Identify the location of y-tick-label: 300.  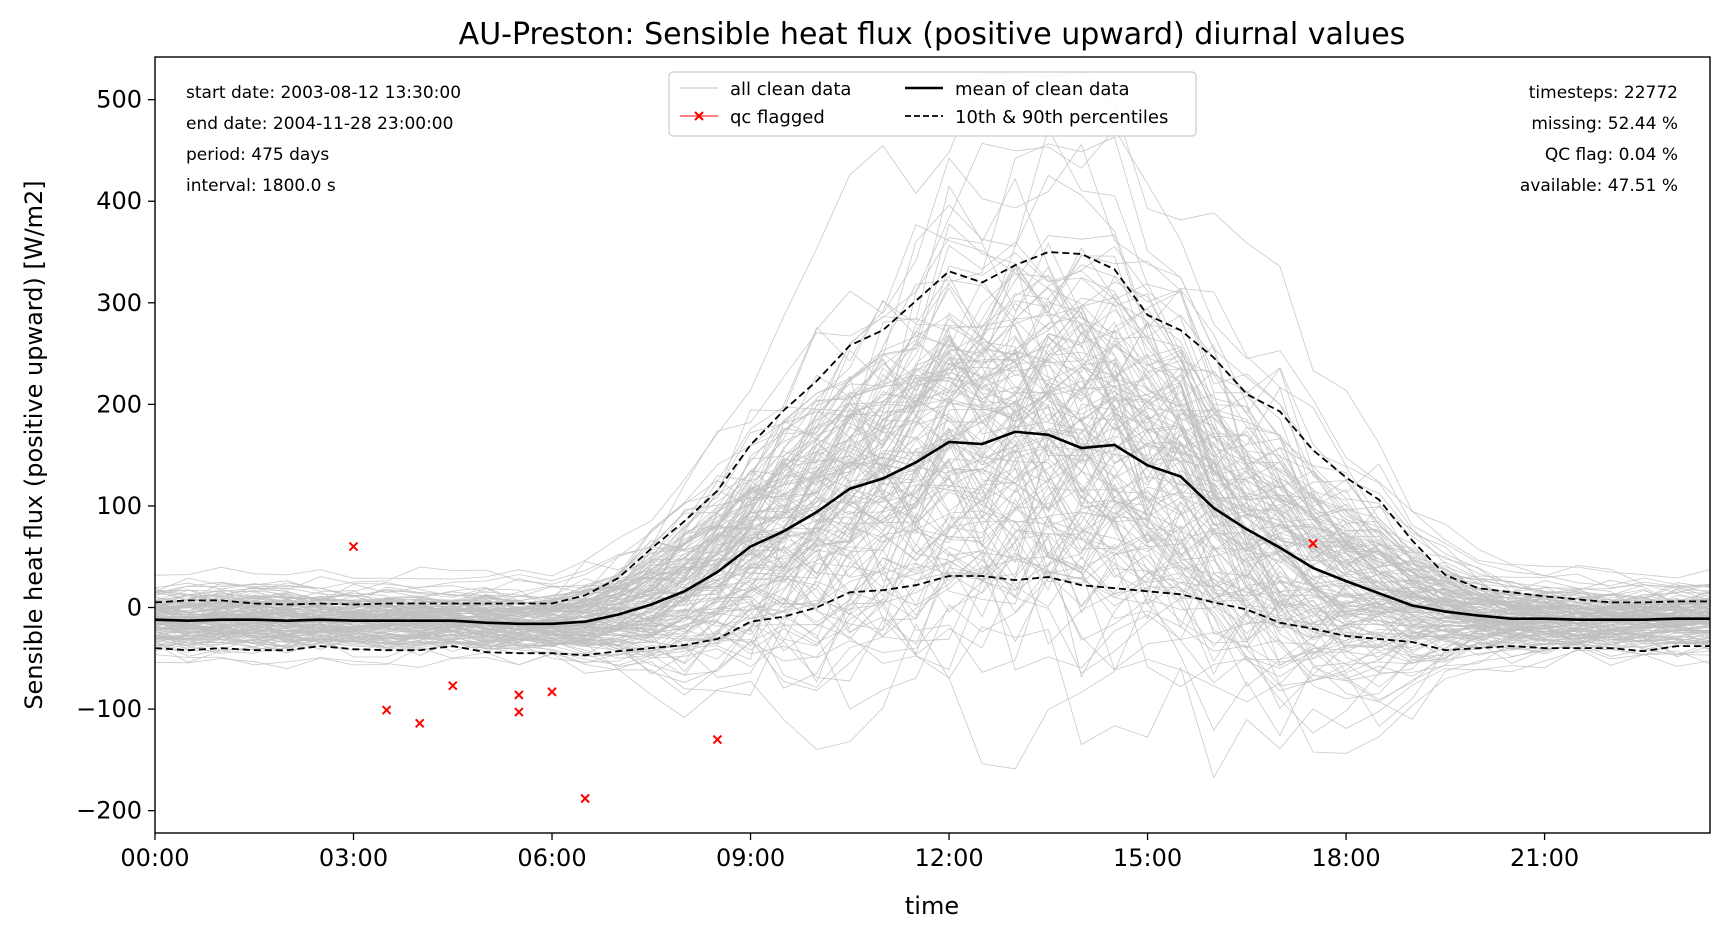
(119, 303).